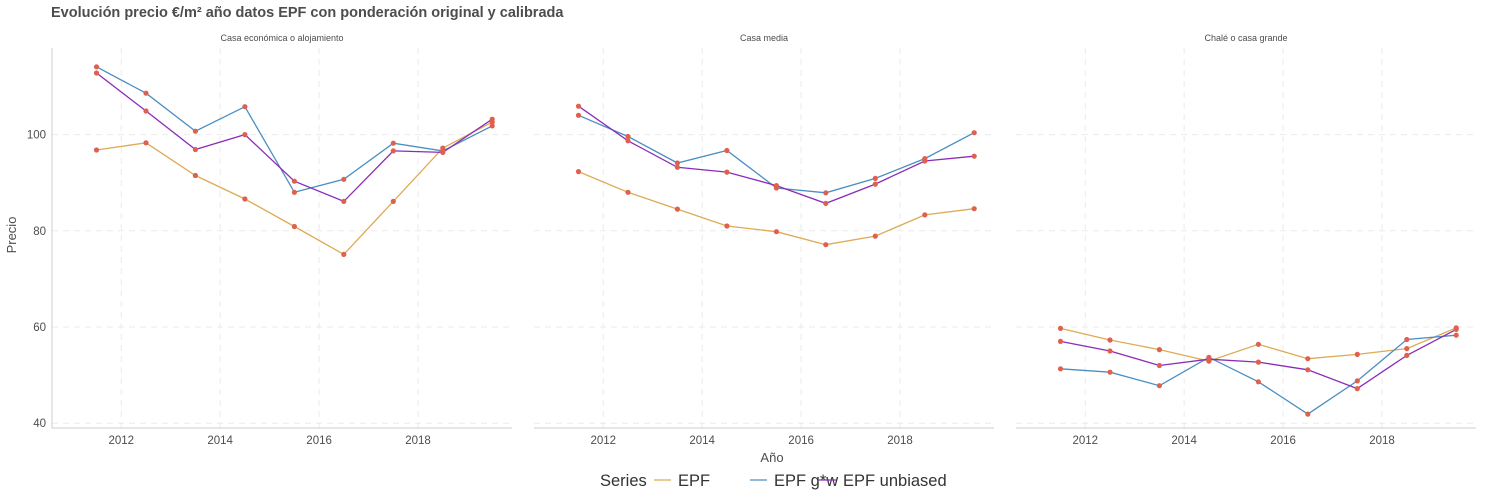  What do you see at coordinates (895, 481) in the screenshot?
I see `legend-label: EPF unbiased` at bounding box center [895, 481].